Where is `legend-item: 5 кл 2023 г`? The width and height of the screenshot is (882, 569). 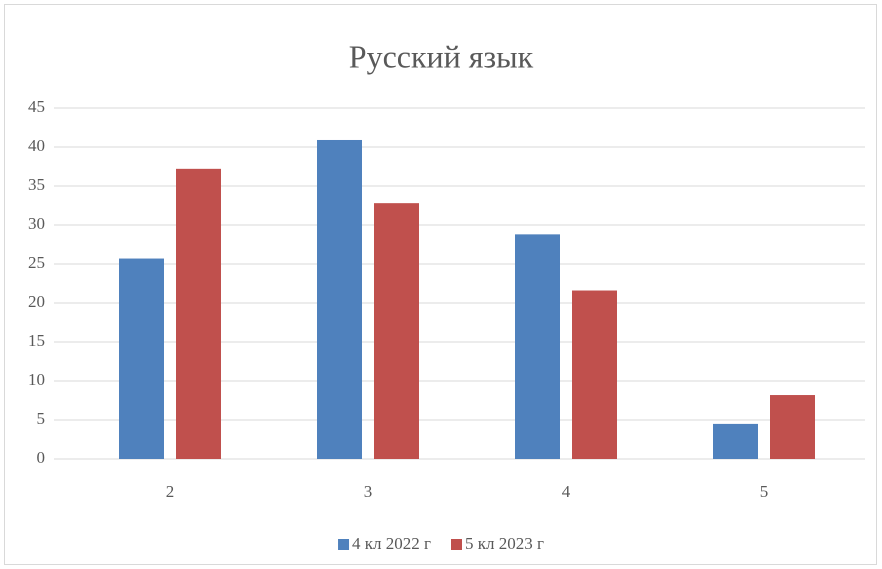
legend-item: 5 кл 2023 г is located at coordinates (497, 543).